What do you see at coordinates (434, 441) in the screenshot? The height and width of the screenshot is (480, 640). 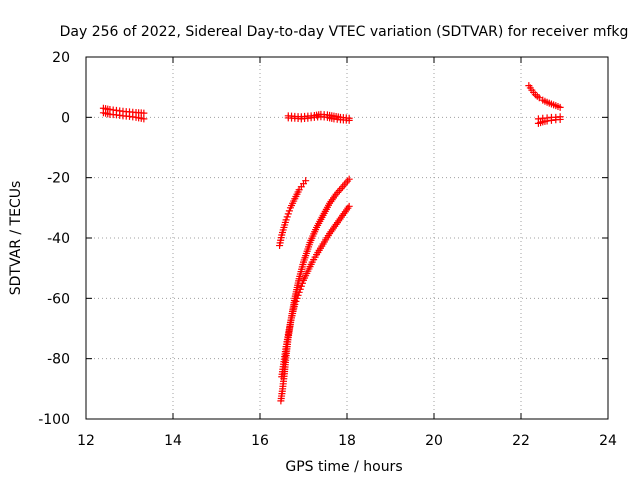 I see `x-tick-label: 20` at bounding box center [434, 441].